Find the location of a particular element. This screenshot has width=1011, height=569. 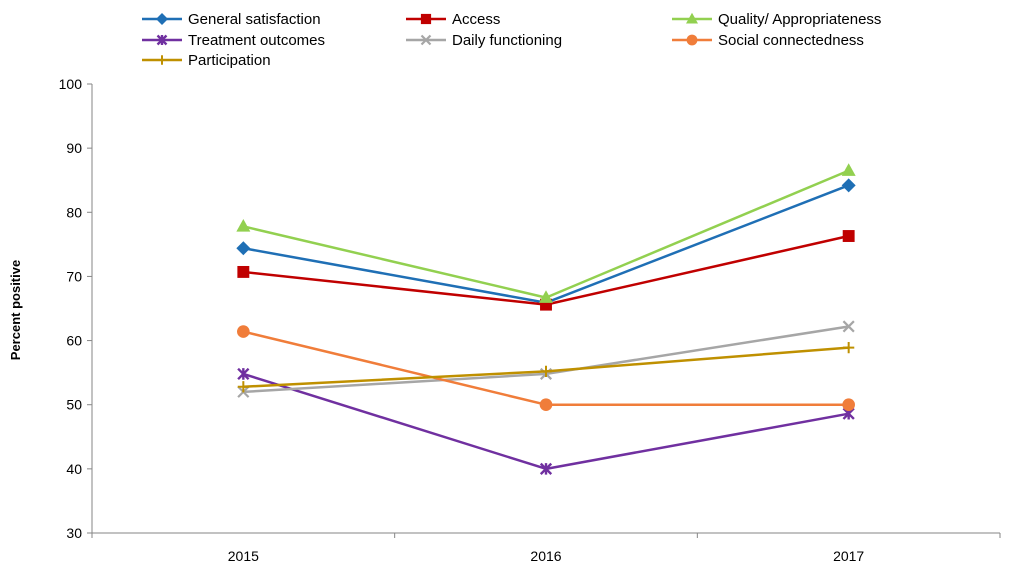

legend-item: General satisfaction is located at coordinates (231, 19).